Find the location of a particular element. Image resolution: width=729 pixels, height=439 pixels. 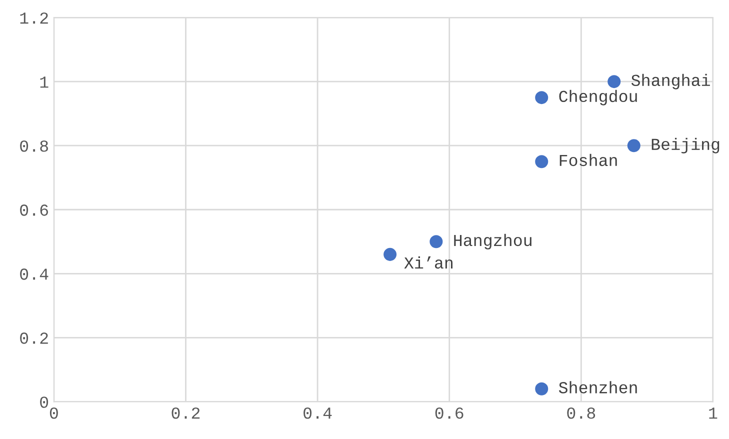

x-tick-label: 1 is located at coordinates (713, 413).